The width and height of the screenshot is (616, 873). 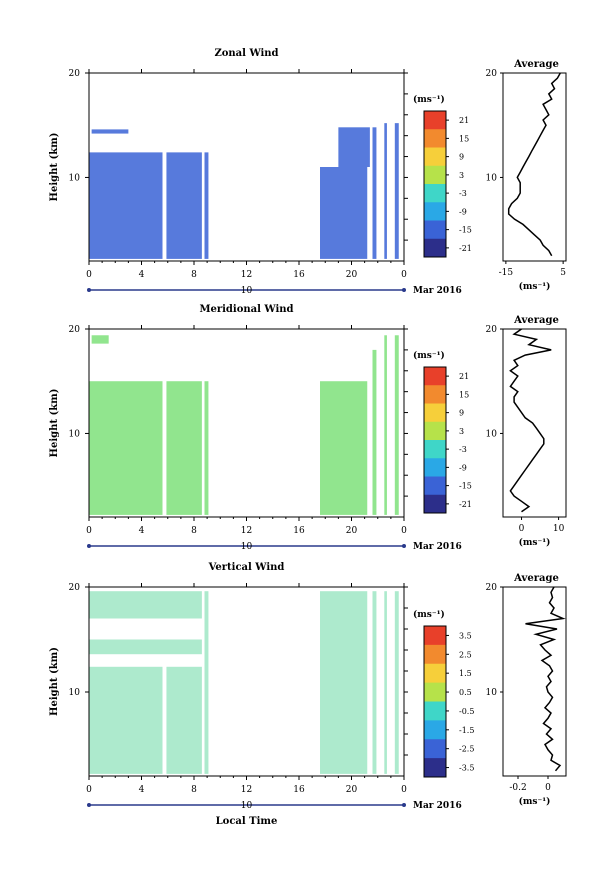 What do you see at coordinates (466, 749) in the screenshot?
I see `colorbar-tick-label: -2.5` at bounding box center [466, 749].